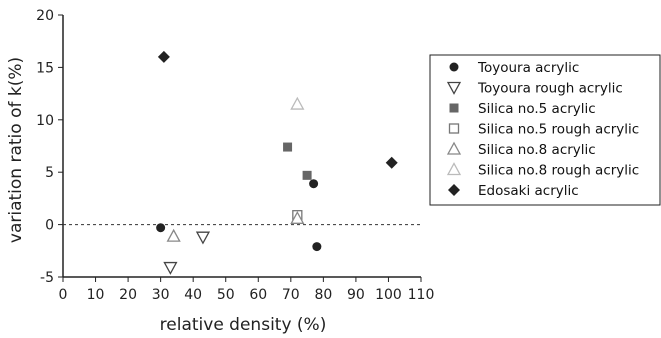 This screenshot has width=661, height=338. What do you see at coordinates (558, 130) in the screenshot?
I see `legend-label: Silica no.5 rough acrylic` at bounding box center [558, 130].